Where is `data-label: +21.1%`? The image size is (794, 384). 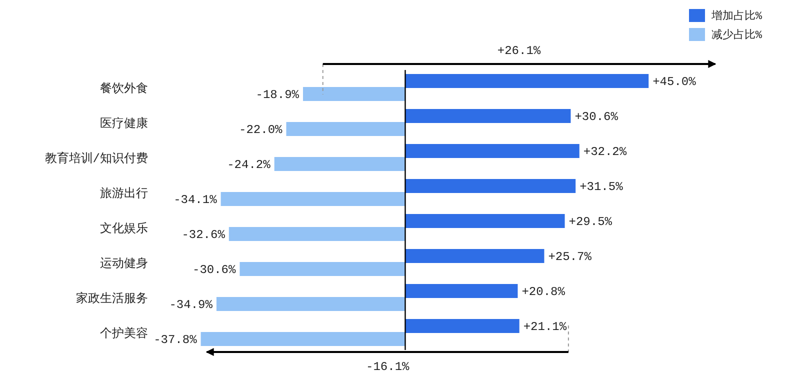 data-label: +21.1% is located at coordinates (545, 327).